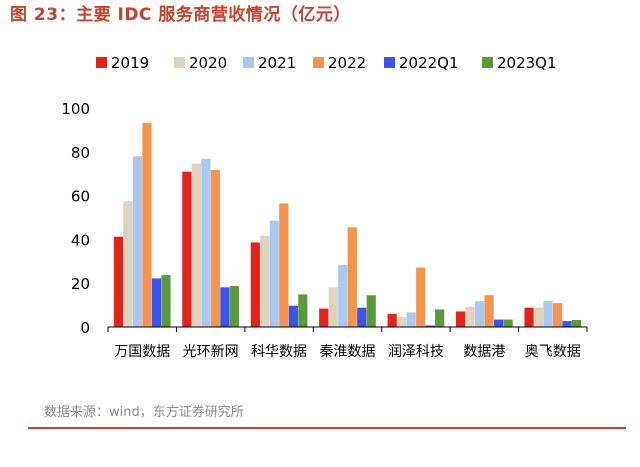 This screenshot has height=467, width=640. Describe the element at coordinates (208, 63) in the screenshot. I see `legend-label: 2020` at that location.